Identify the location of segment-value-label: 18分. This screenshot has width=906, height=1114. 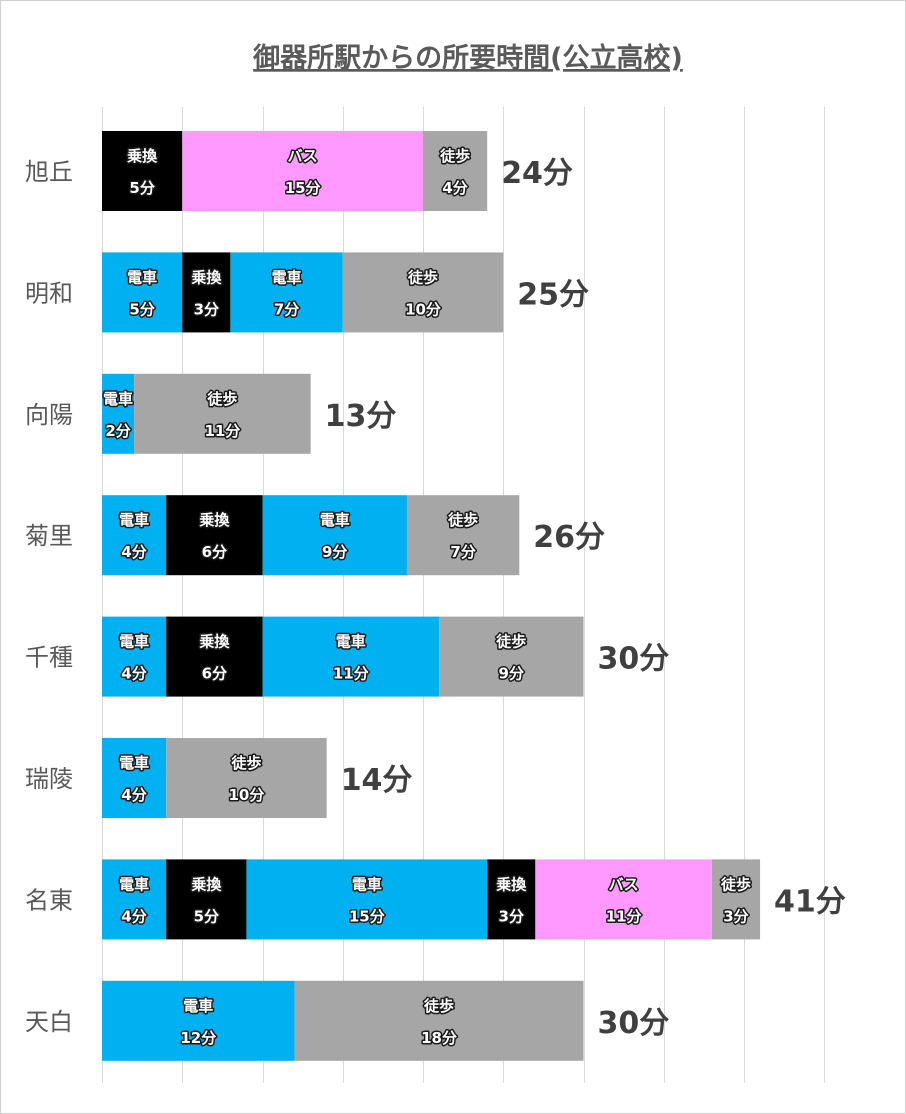
(439, 1038).